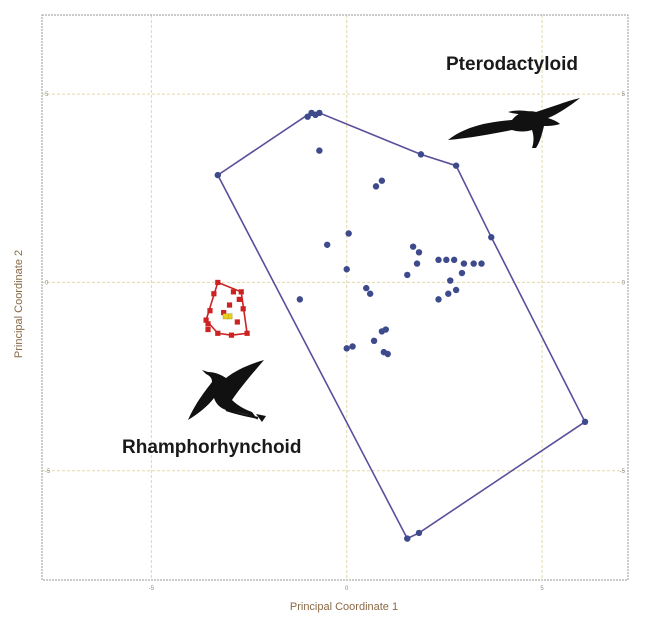  Describe the element at coordinates (624, 95) in the screenshot. I see `y-tick-label-right: 5` at that location.